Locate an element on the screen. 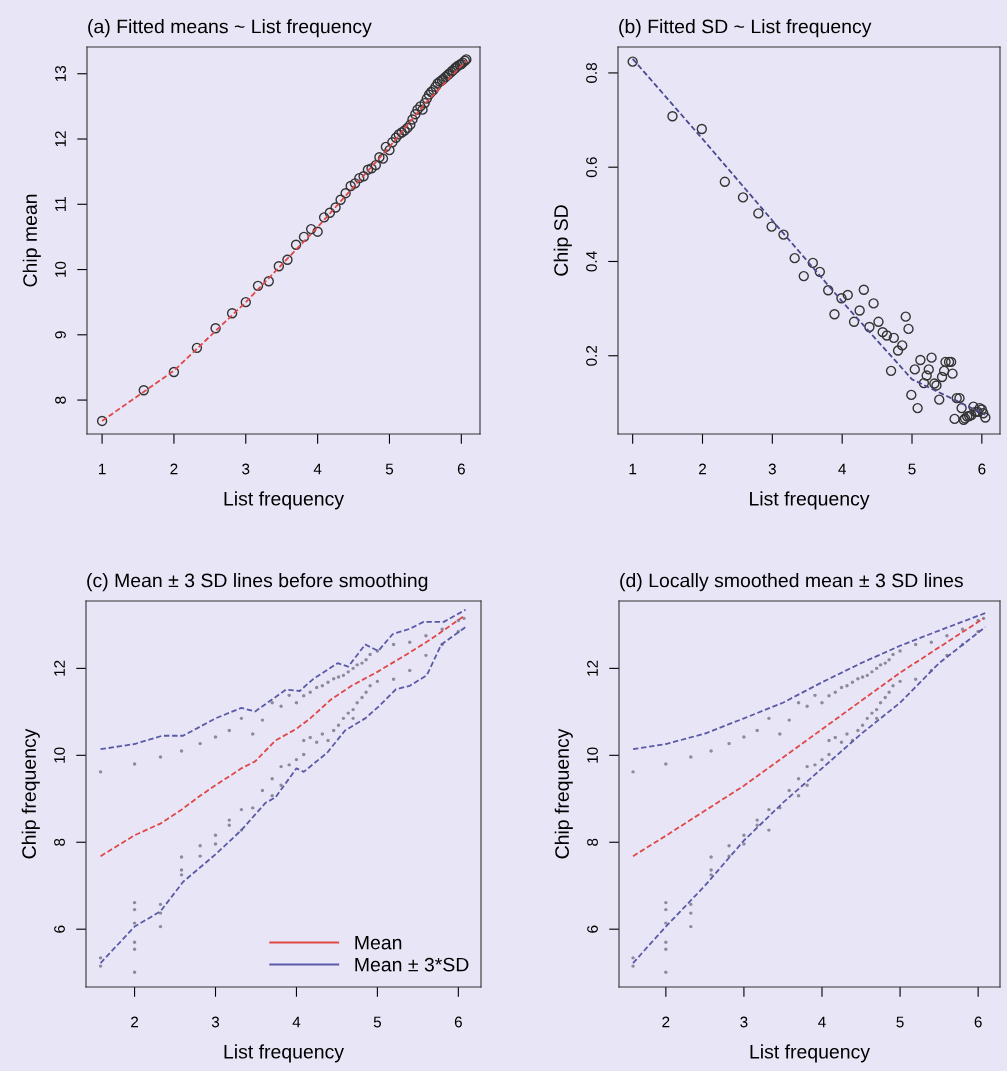  y-tick-label: 0.6 is located at coordinates (591, 167).